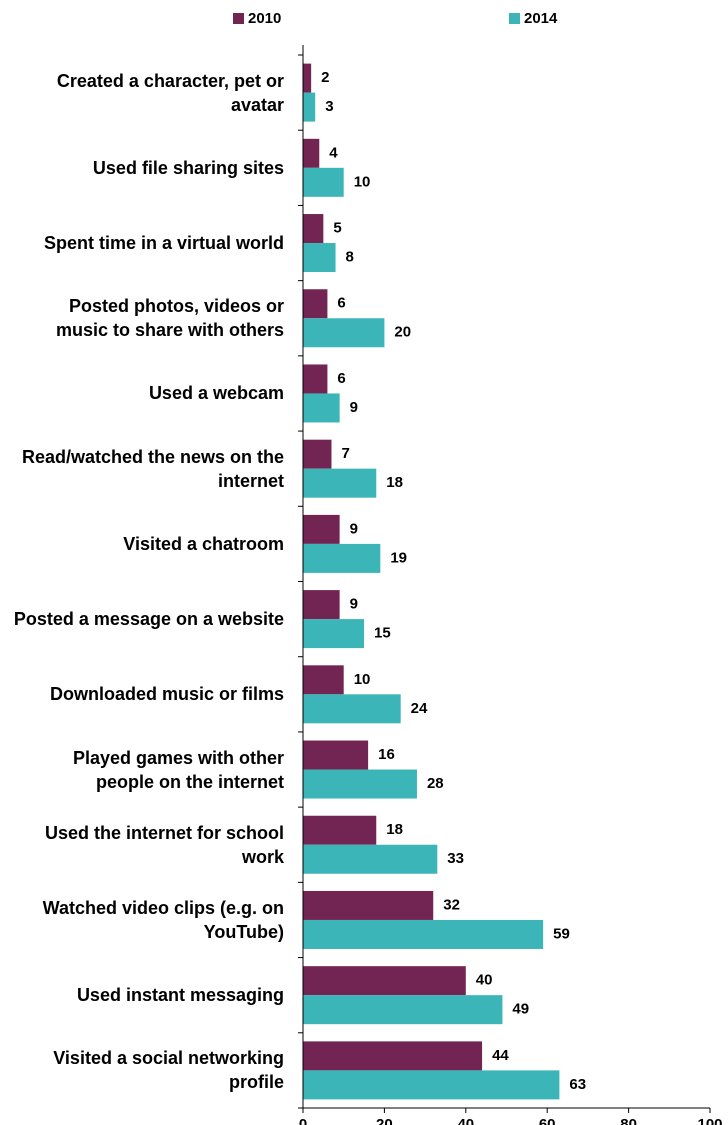  What do you see at coordinates (484, 980) in the screenshot?
I see `value-label: 40` at bounding box center [484, 980].